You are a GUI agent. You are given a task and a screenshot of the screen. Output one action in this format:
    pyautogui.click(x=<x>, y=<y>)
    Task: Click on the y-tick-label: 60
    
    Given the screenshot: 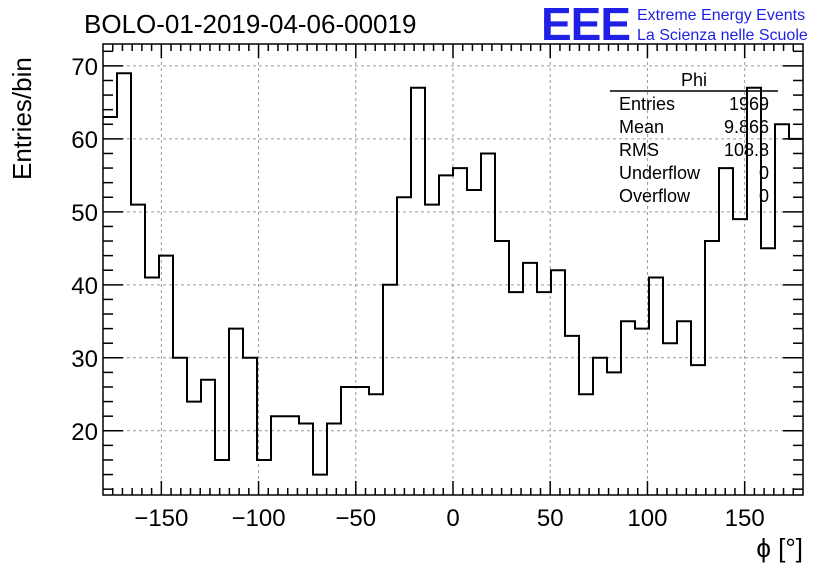 What is the action you would take?
    pyautogui.click(x=84, y=140)
    